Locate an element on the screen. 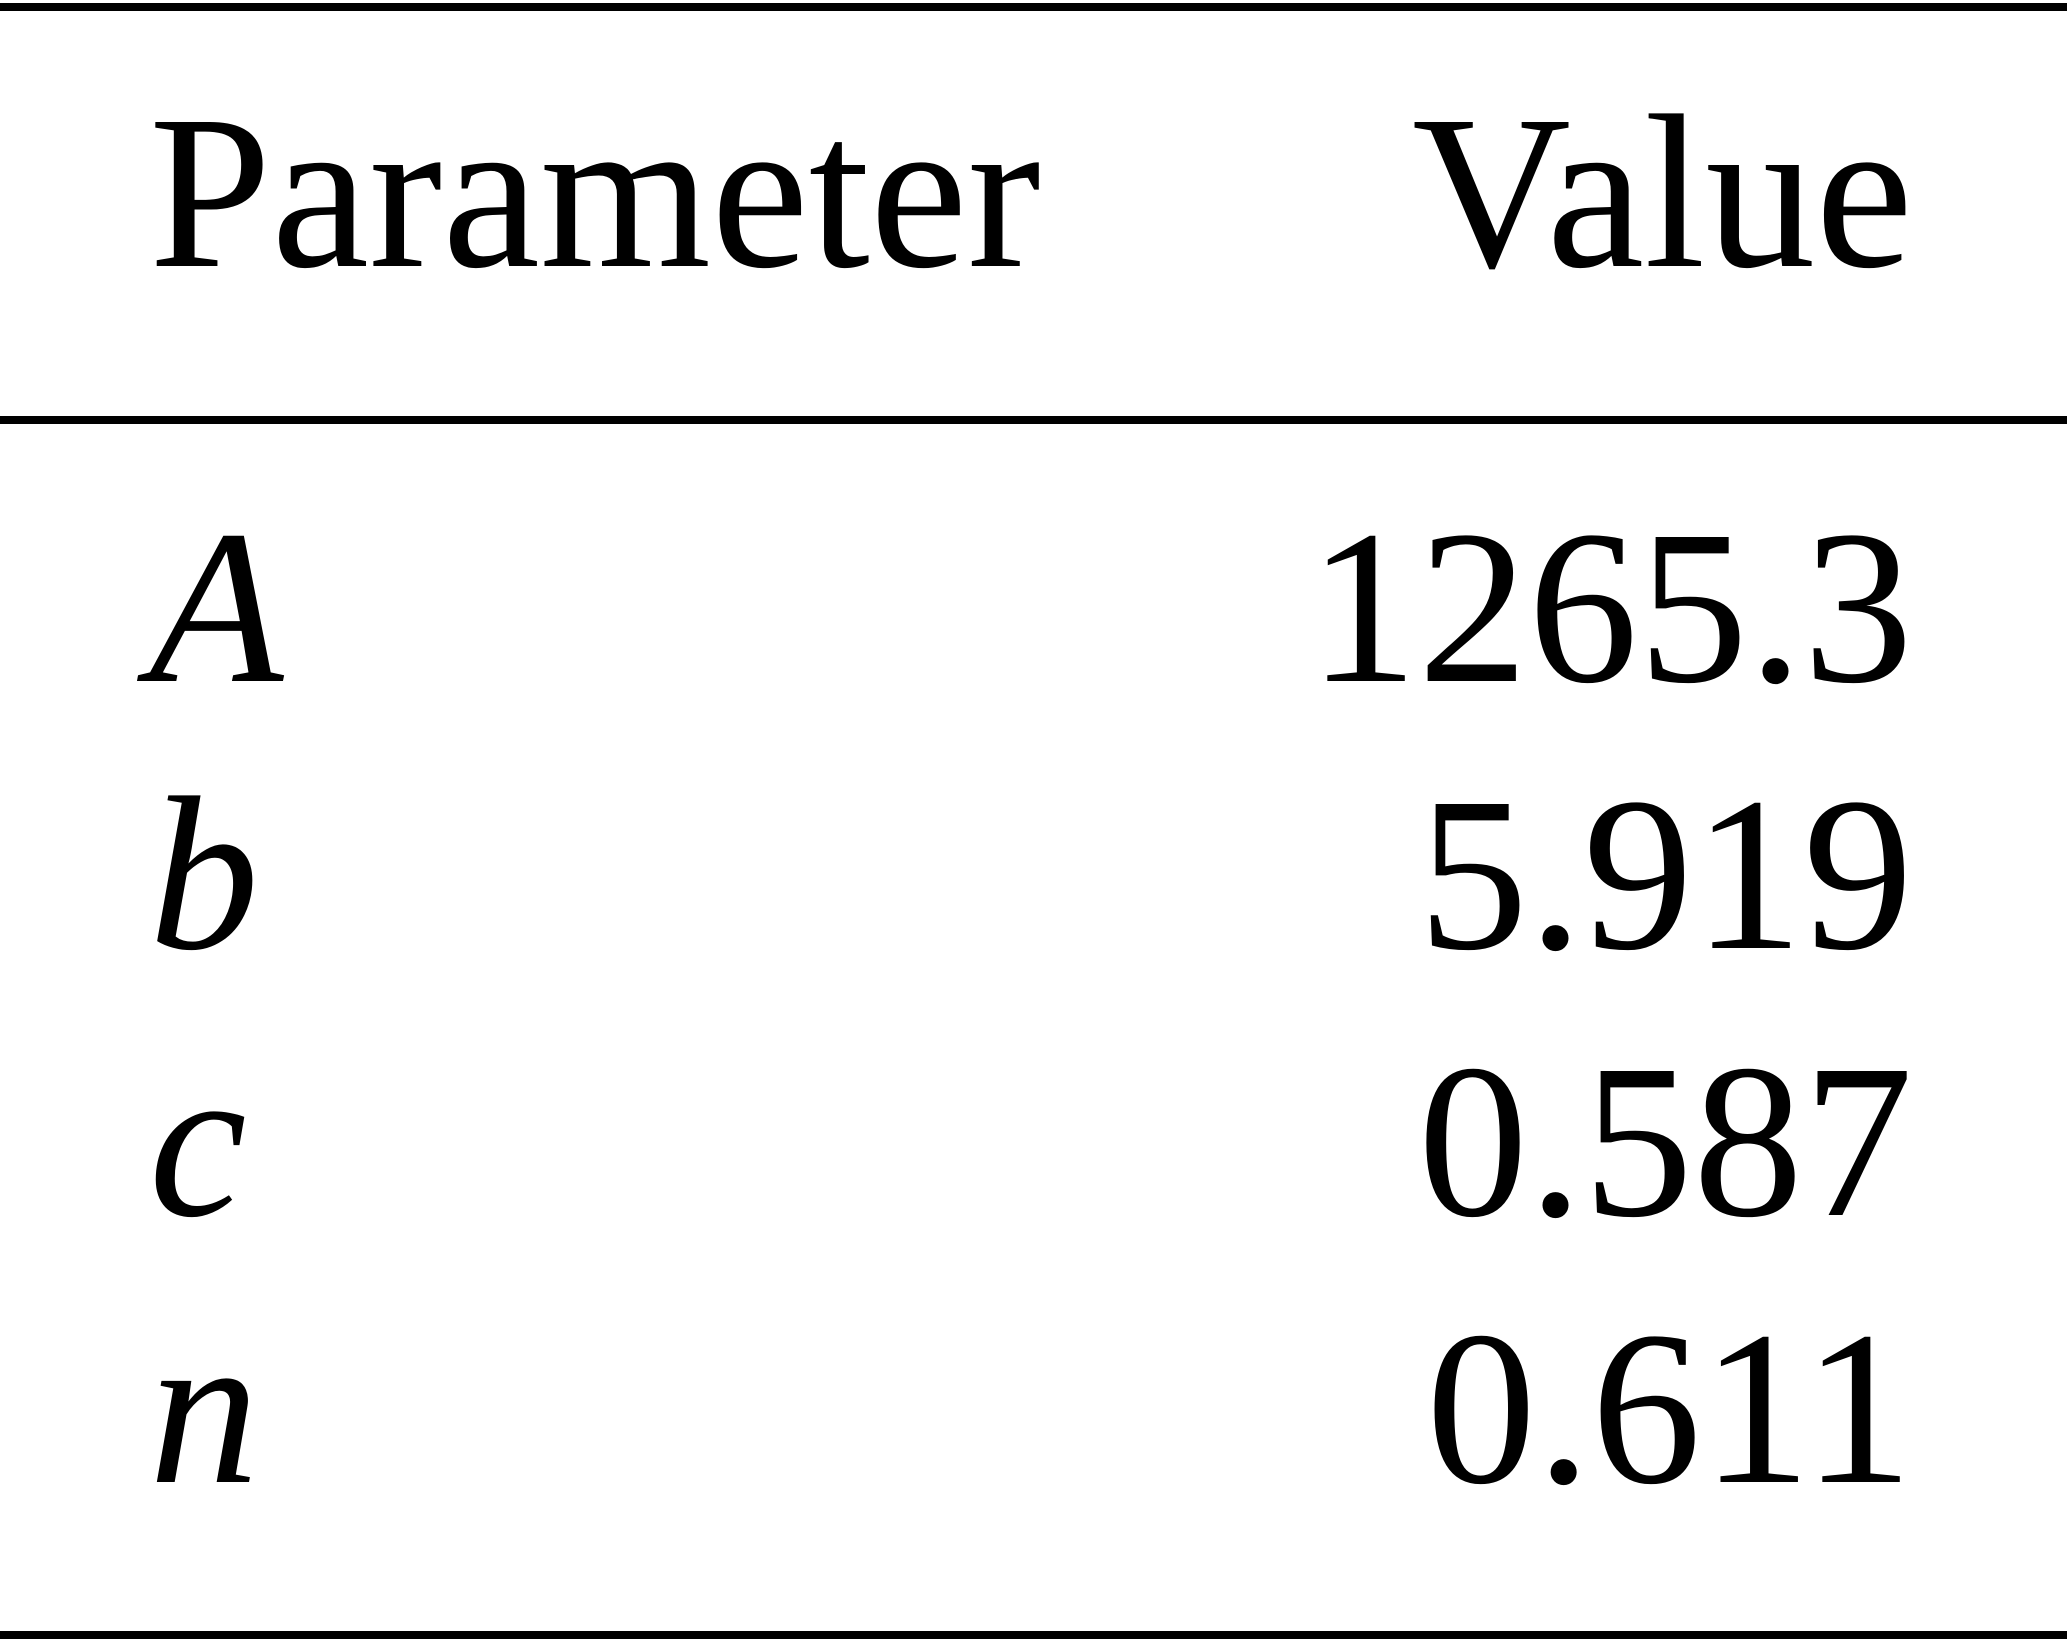  header-cell: Value is located at coordinates (1662, 192).